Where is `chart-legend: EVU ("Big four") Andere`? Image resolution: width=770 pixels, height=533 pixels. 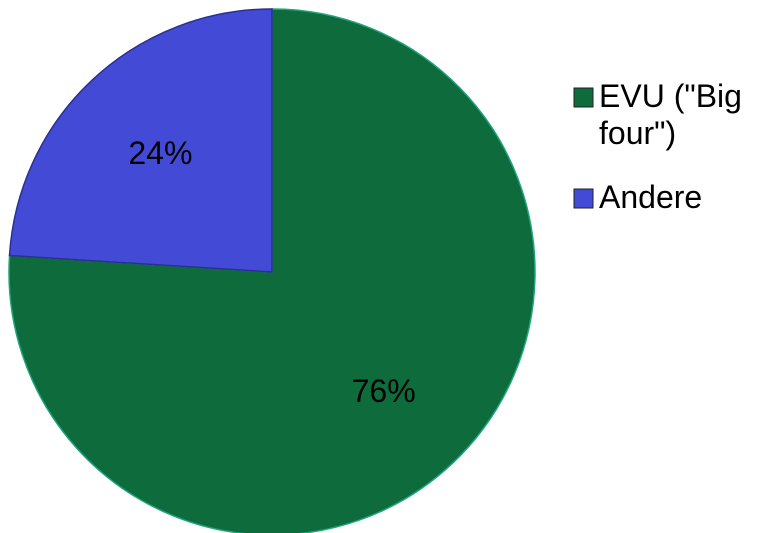 chart-legend: EVU ("Big four") Andere is located at coordinates (657, 146).